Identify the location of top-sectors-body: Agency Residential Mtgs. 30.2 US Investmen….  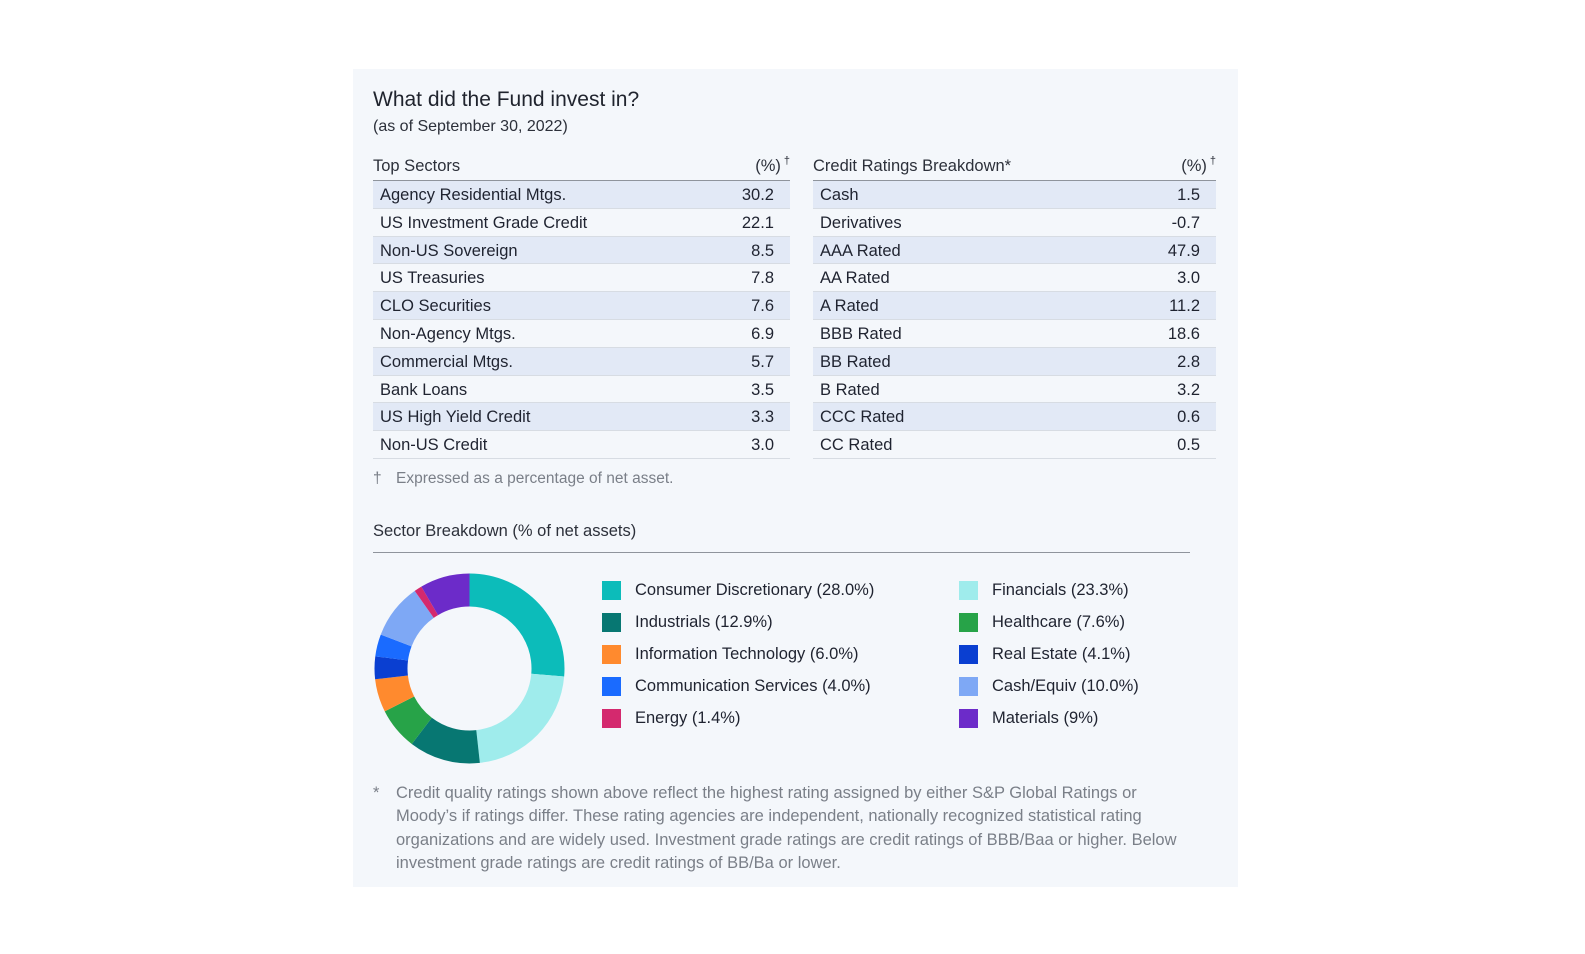
(581, 320).